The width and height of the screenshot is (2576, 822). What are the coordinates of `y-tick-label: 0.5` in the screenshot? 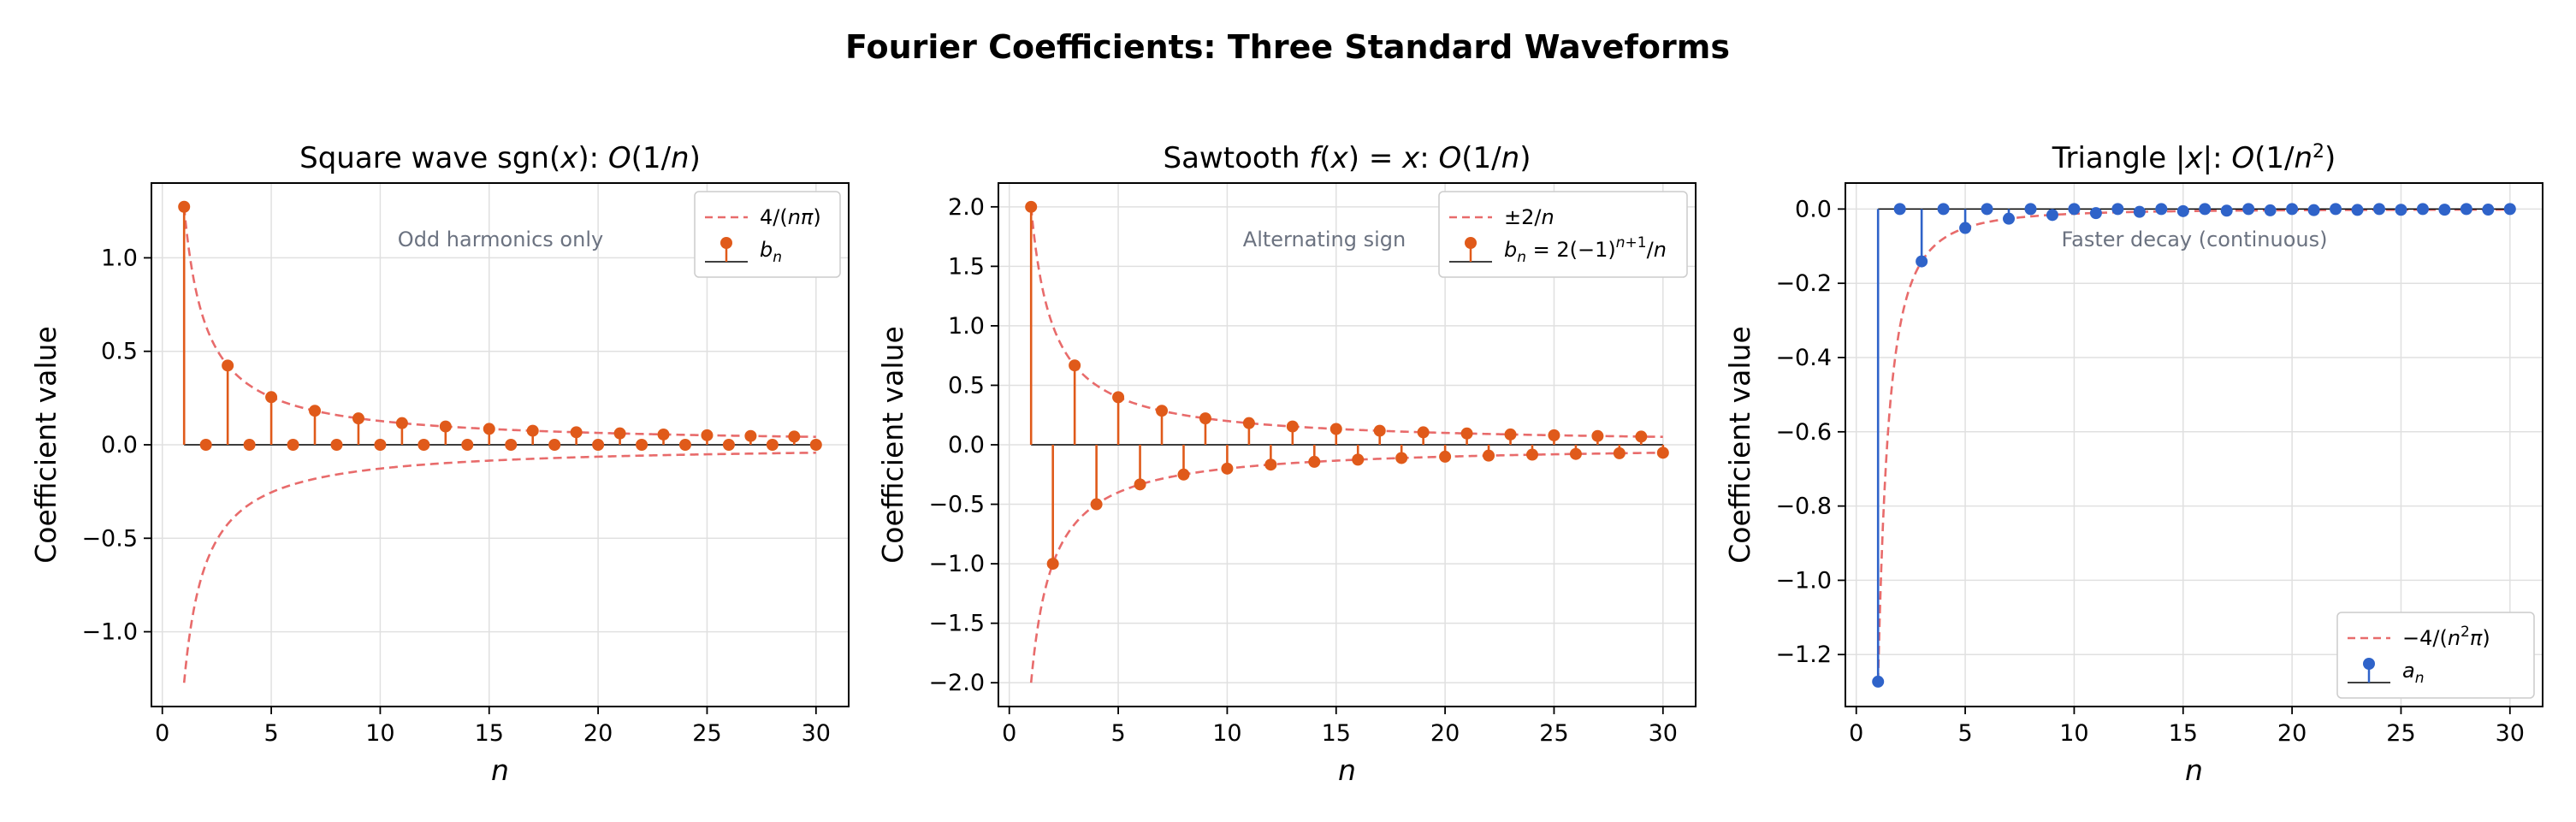 It's located at (120, 352).